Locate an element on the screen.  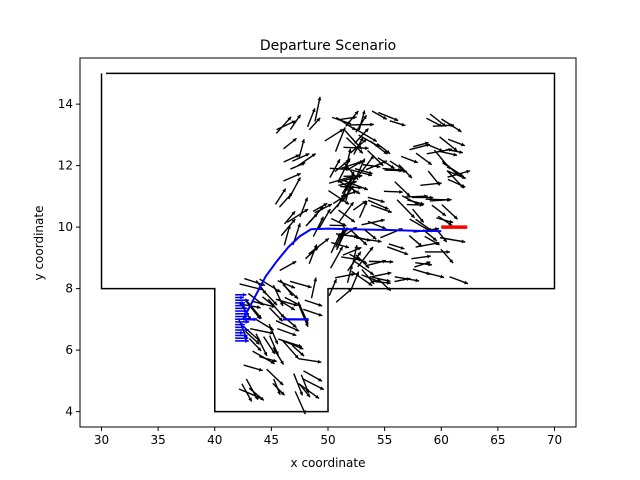
start-pose-arrow is located at coordinates (295, 319).